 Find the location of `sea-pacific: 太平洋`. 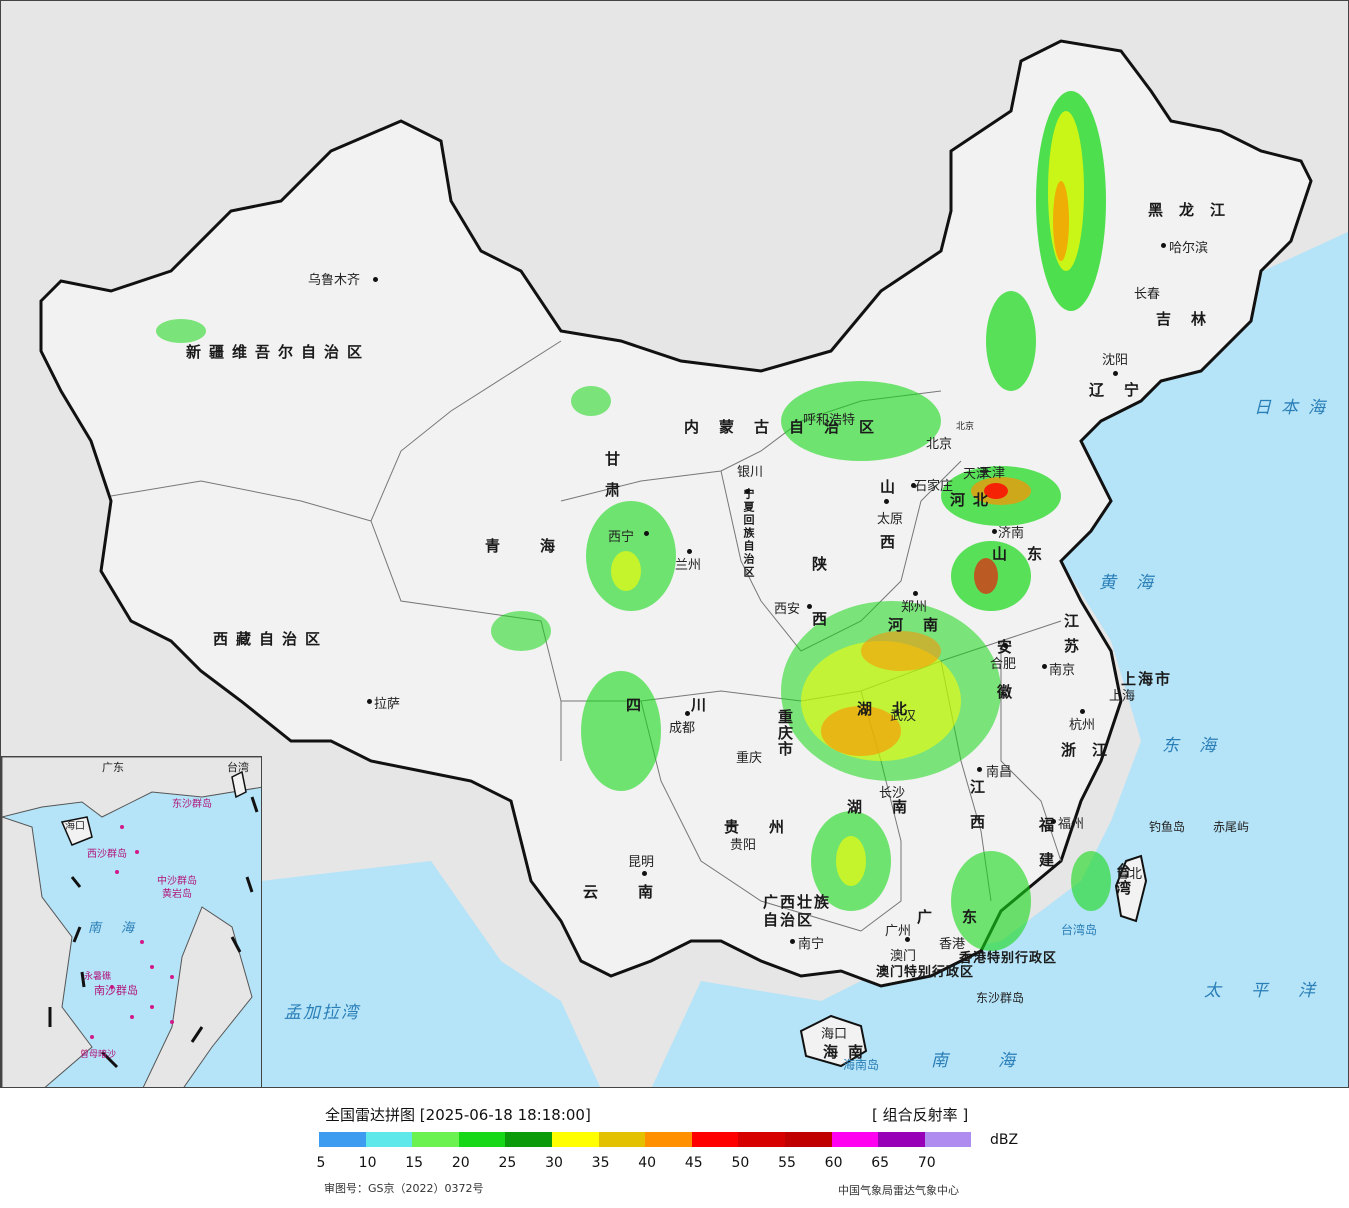

sea-pacific: 太平洋 is located at coordinates (1274, 991).